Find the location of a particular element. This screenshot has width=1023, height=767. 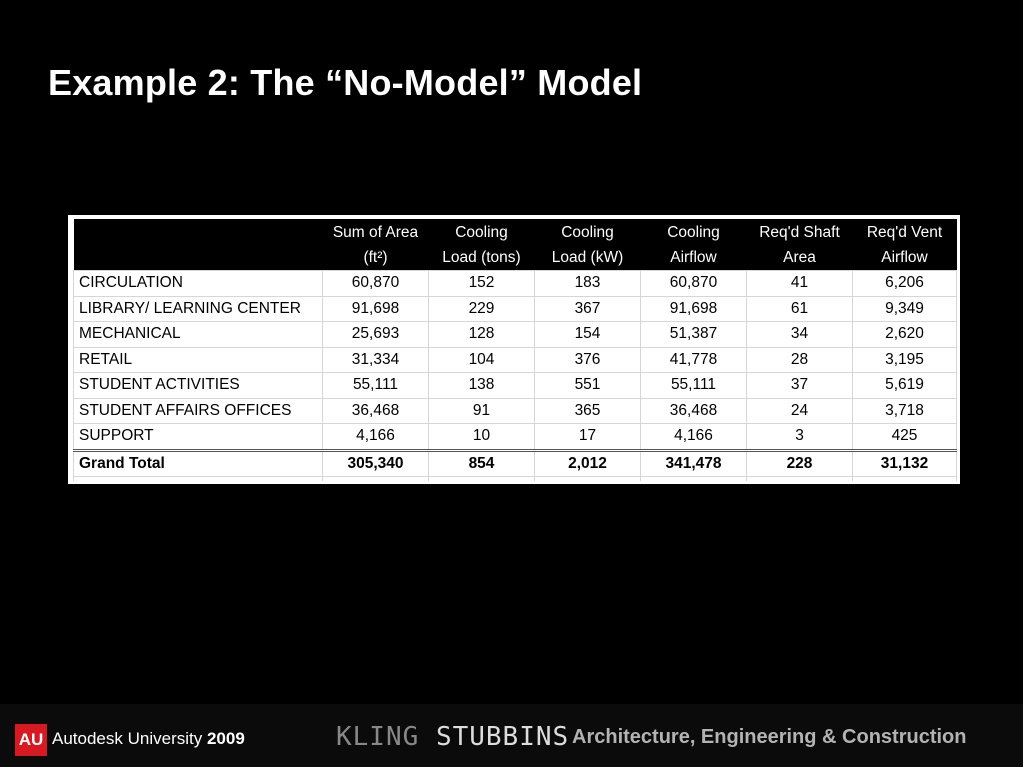

header-cell: Req'd Shaft Area is located at coordinates (799, 245).